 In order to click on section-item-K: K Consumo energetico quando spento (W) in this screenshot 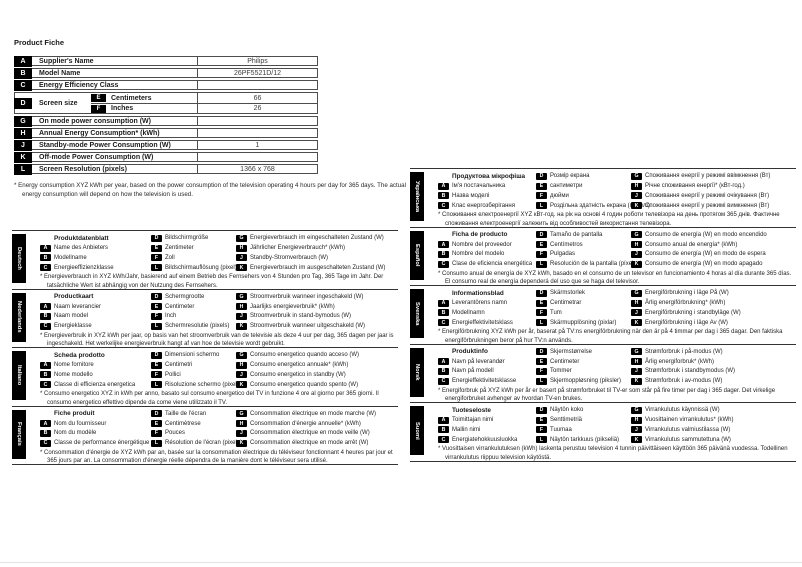, I will do `click(297, 385)`.